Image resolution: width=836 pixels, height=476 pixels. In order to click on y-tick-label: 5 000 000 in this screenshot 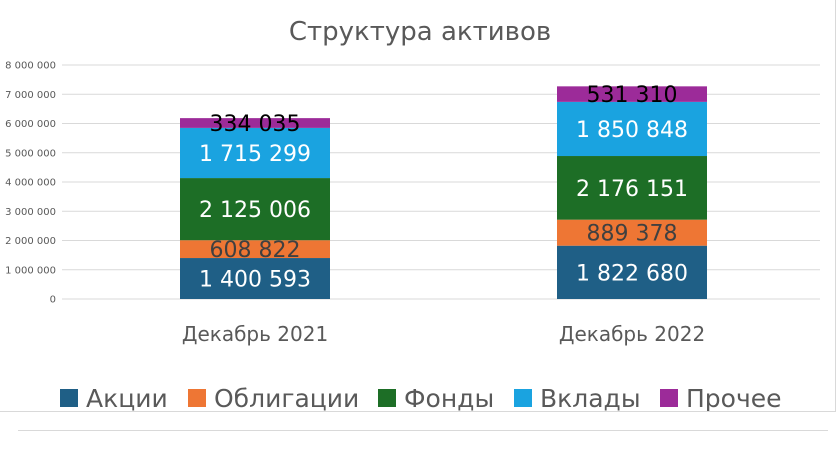, I will do `click(30, 153)`.